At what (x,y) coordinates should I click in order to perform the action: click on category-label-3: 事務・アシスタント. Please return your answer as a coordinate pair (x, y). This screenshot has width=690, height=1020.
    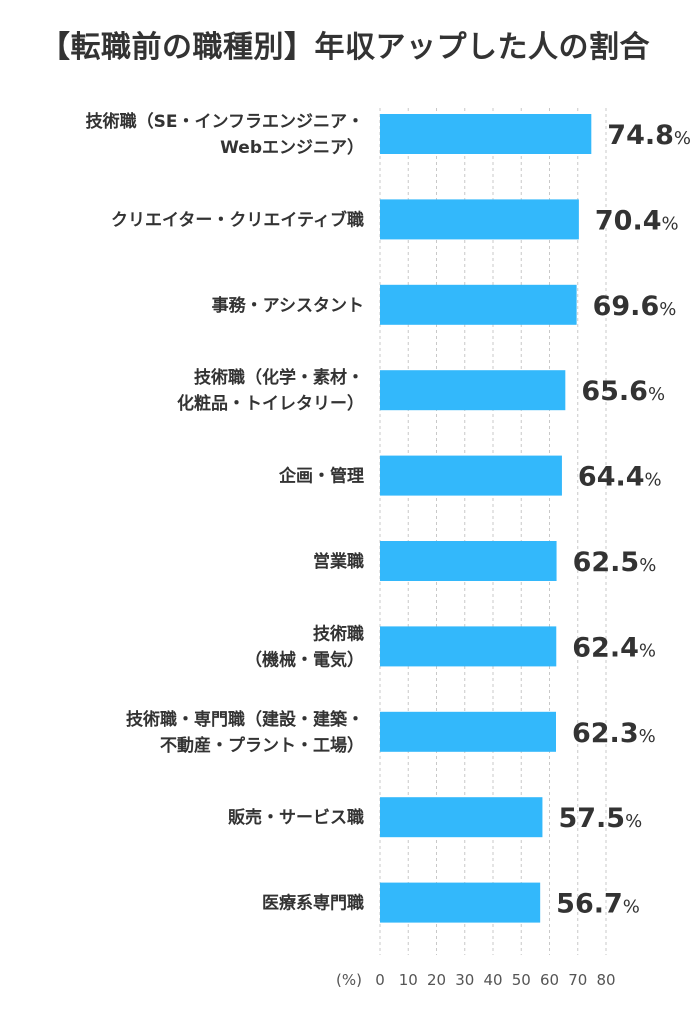
    Looking at the image, I should click on (288, 305).